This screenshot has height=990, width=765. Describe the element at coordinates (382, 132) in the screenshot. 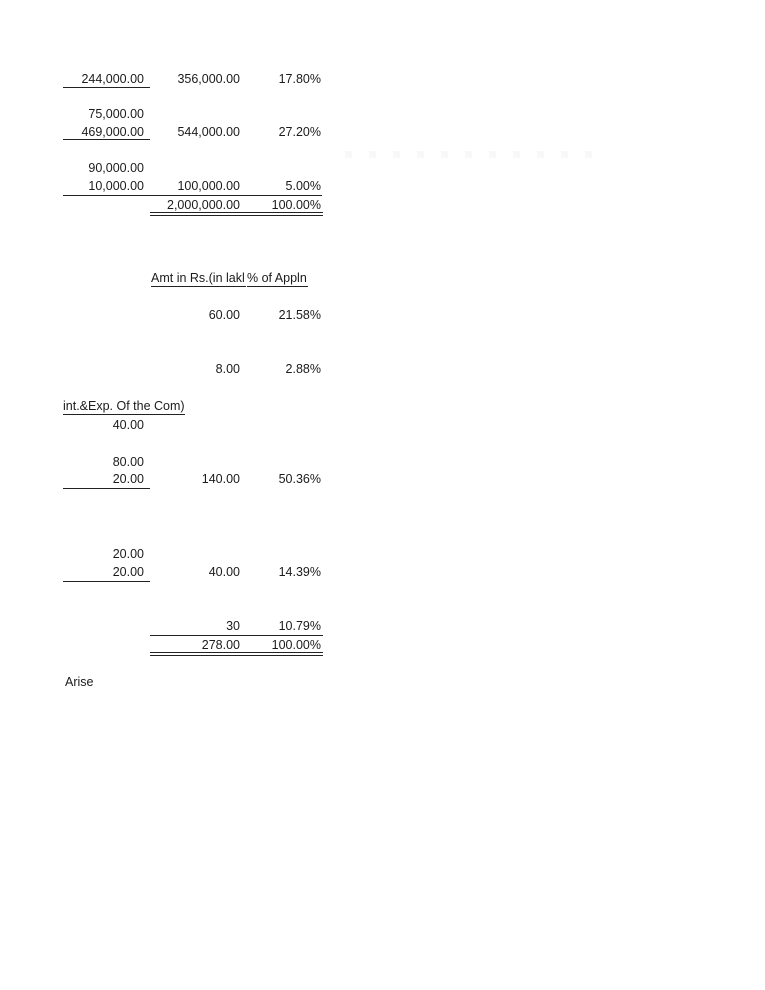

I see `table-row: 469,000.00 544,000.00 27.20%` at that location.